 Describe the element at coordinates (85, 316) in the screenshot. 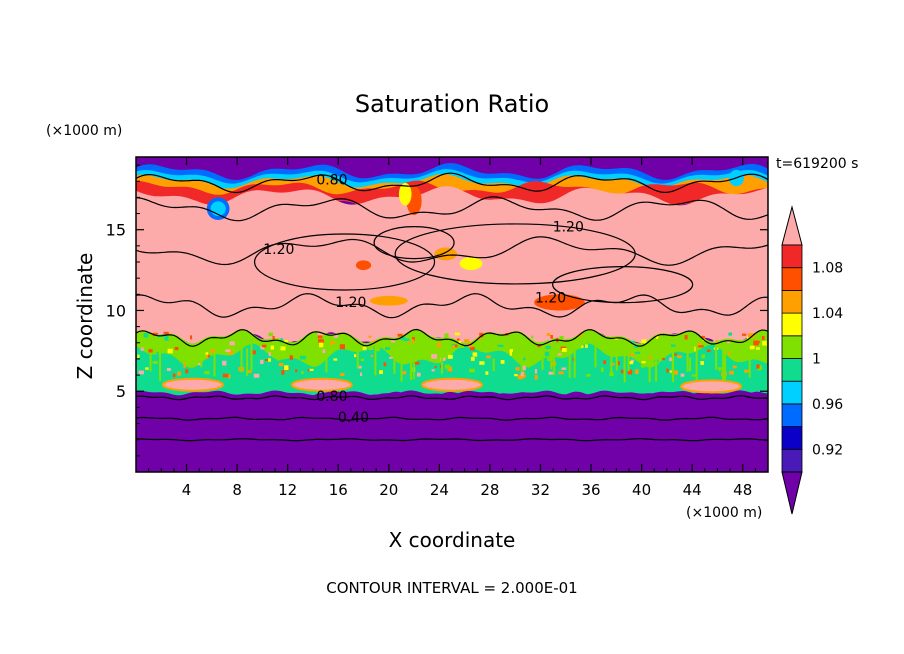

I see `y-axis-label: Z coordinate` at that location.